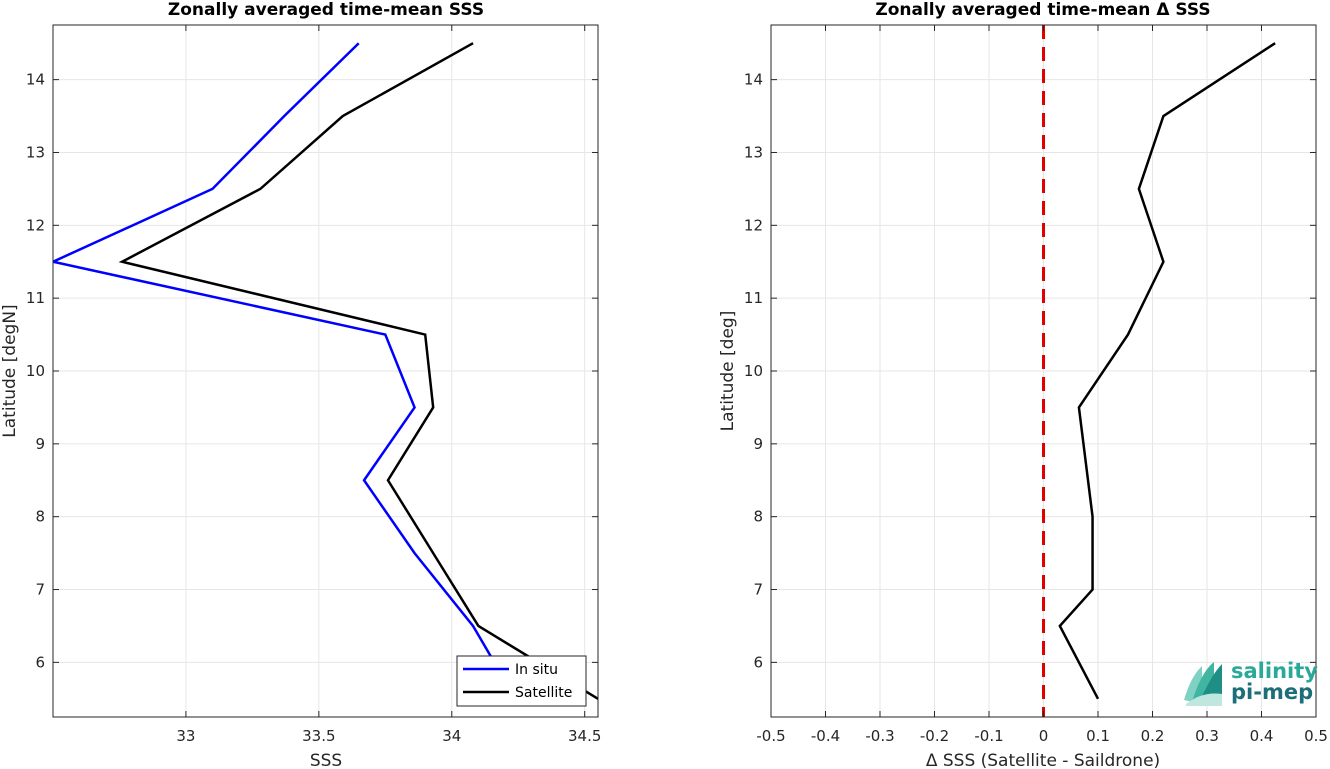 The image size is (1330, 769). I want to click on x-tick-label: 34, so click(451, 736).